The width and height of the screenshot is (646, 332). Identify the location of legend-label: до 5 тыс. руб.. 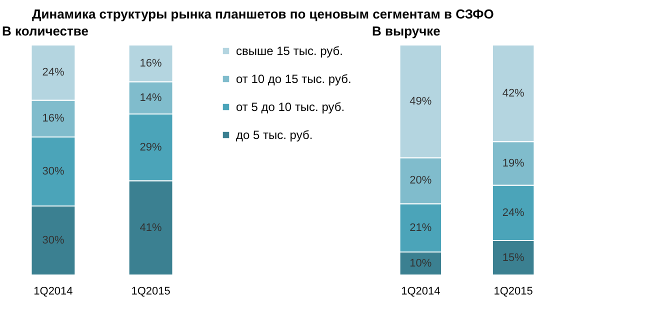
(274, 135).